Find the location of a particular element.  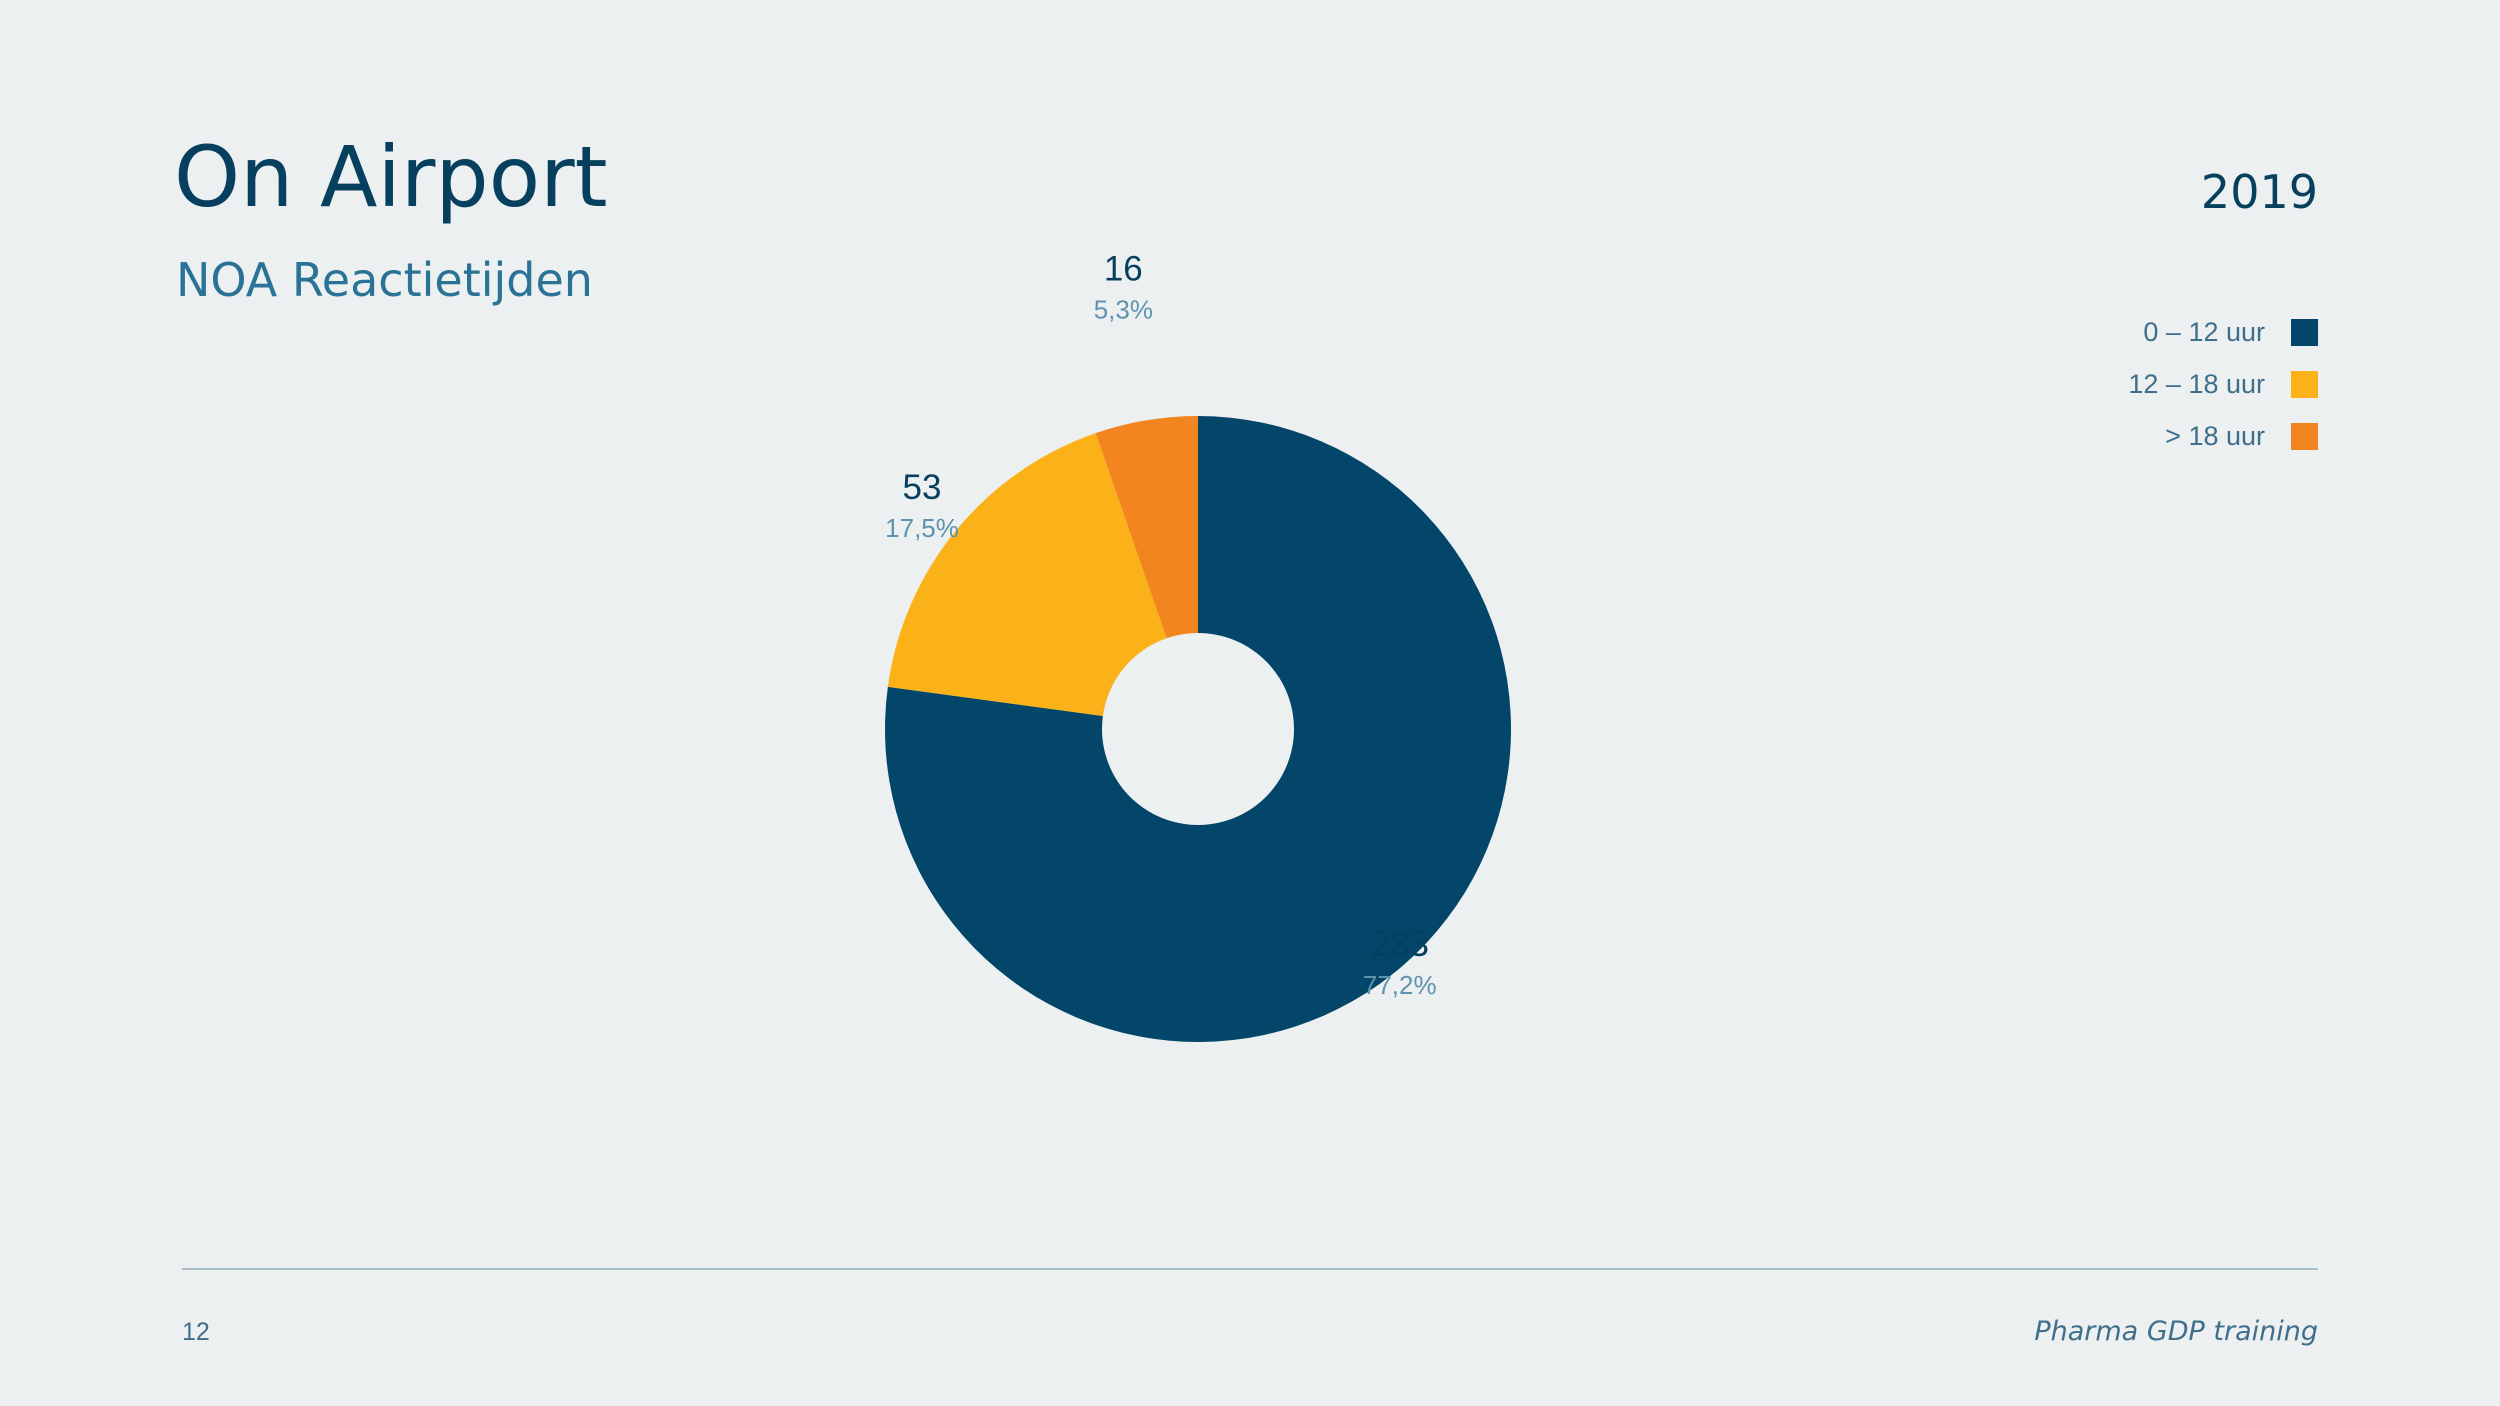

slice-value-label: 53 is located at coordinates (922, 487).